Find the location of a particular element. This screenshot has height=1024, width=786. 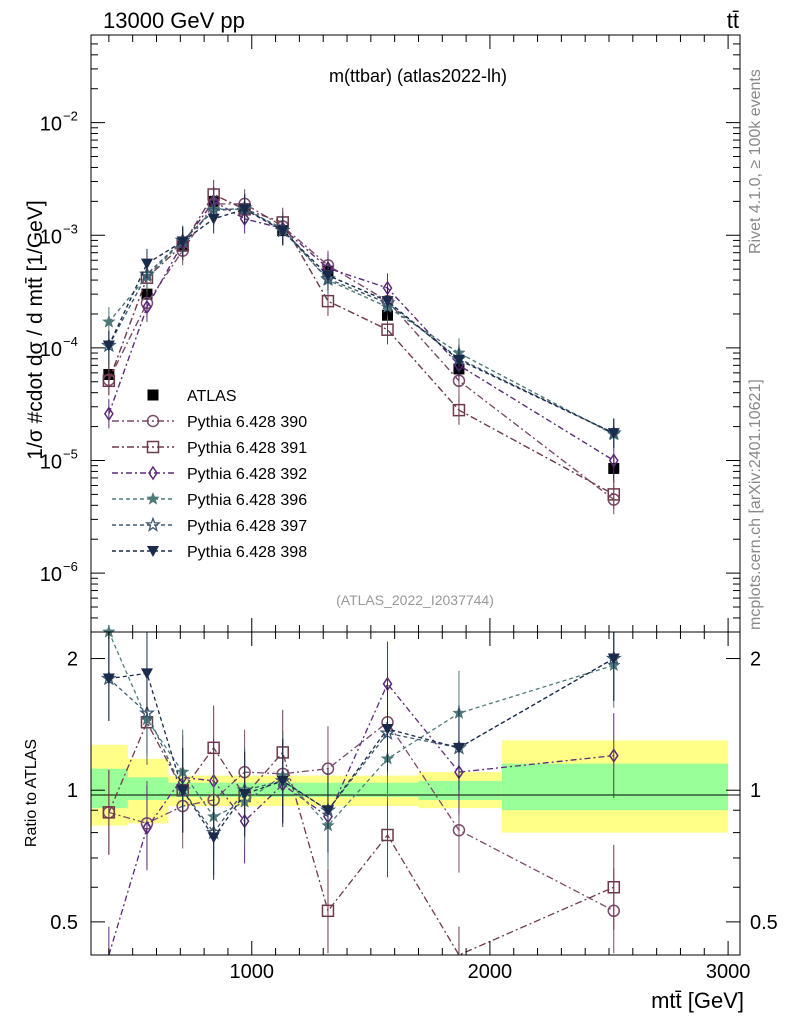

header-right-label: tt̄ is located at coordinates (733, 20).